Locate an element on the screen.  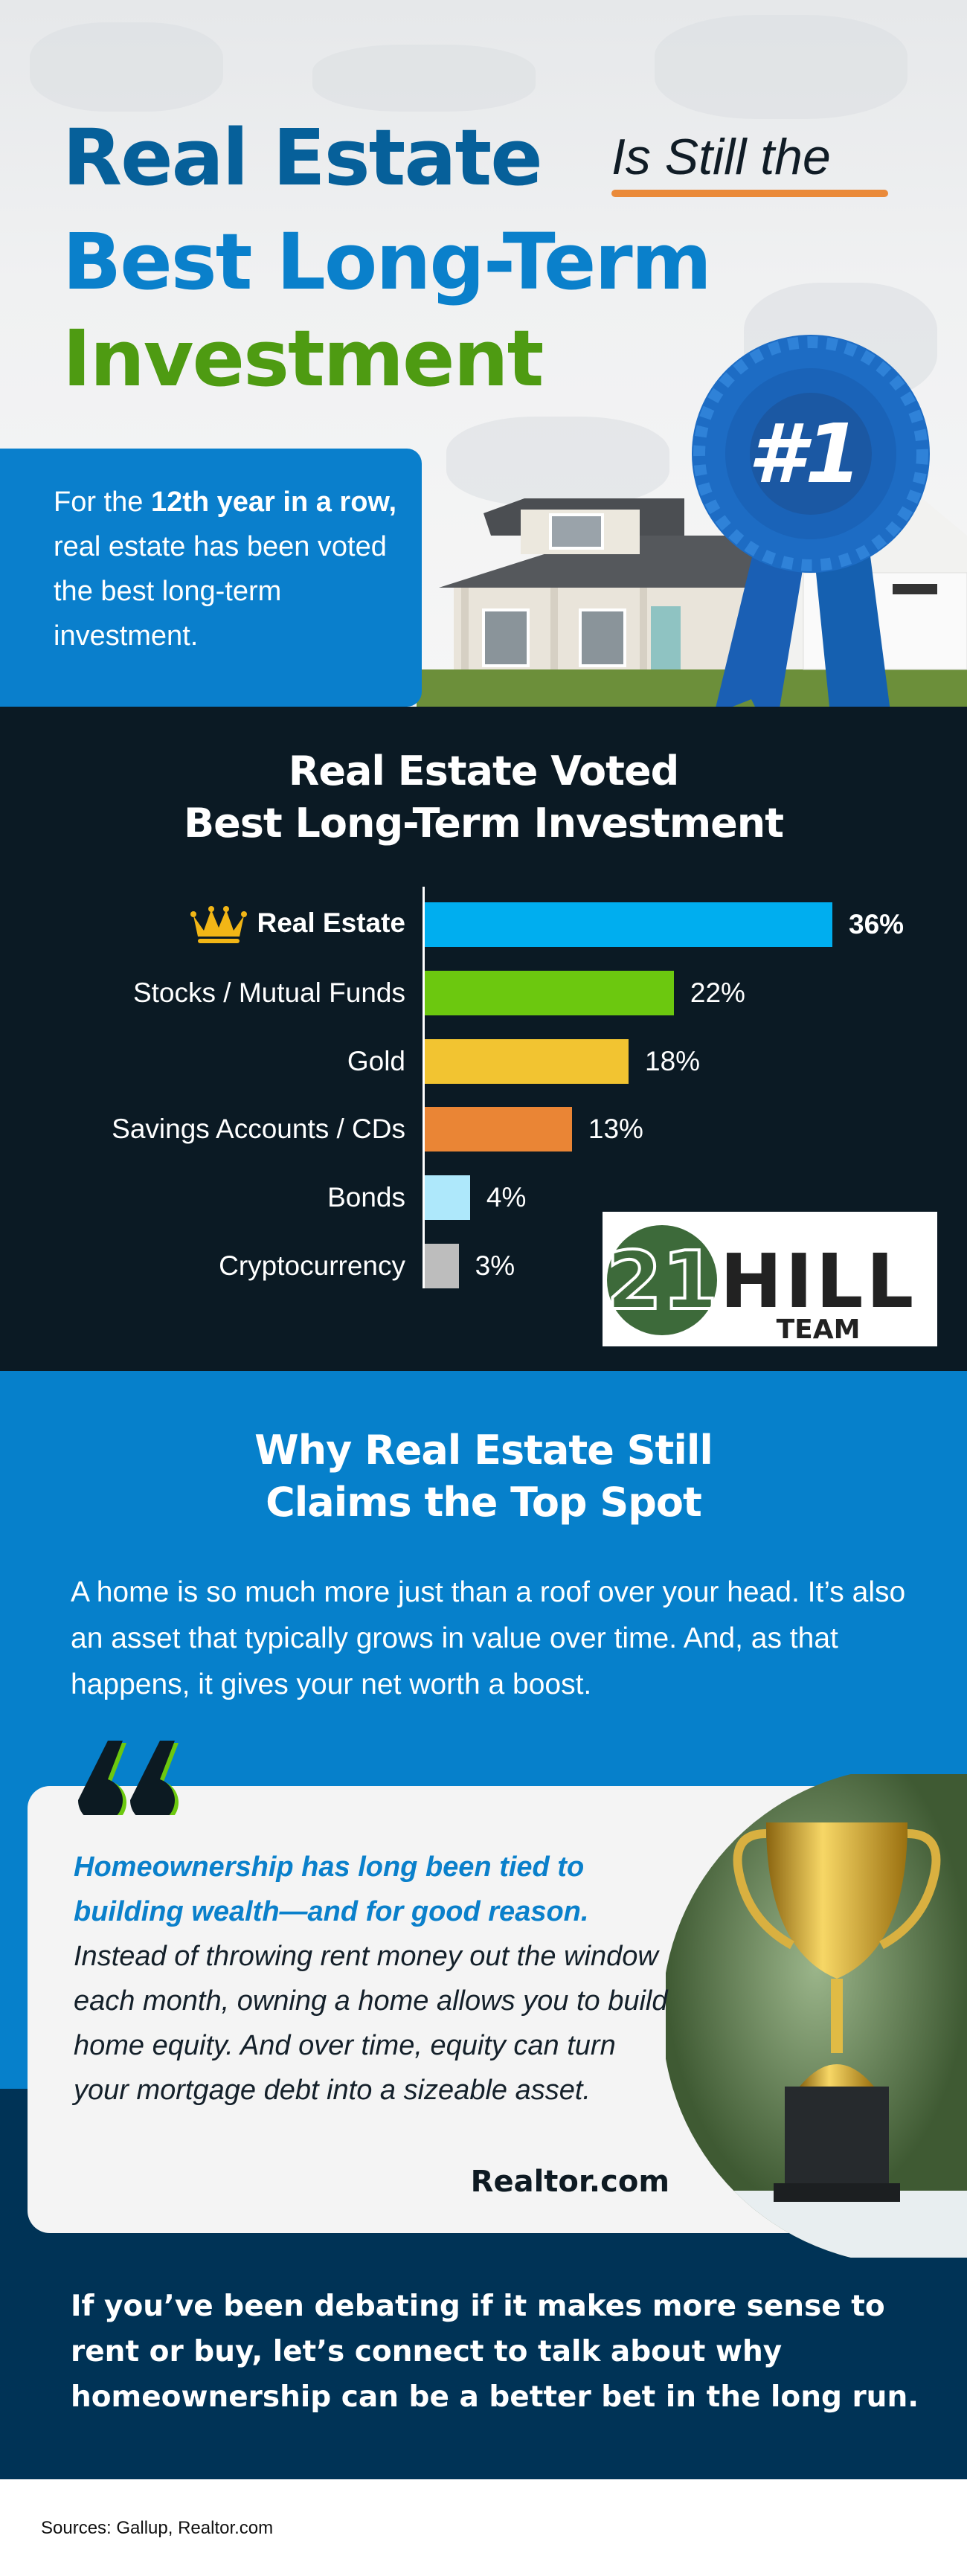
intro-box is located at coordinates (211, 578).